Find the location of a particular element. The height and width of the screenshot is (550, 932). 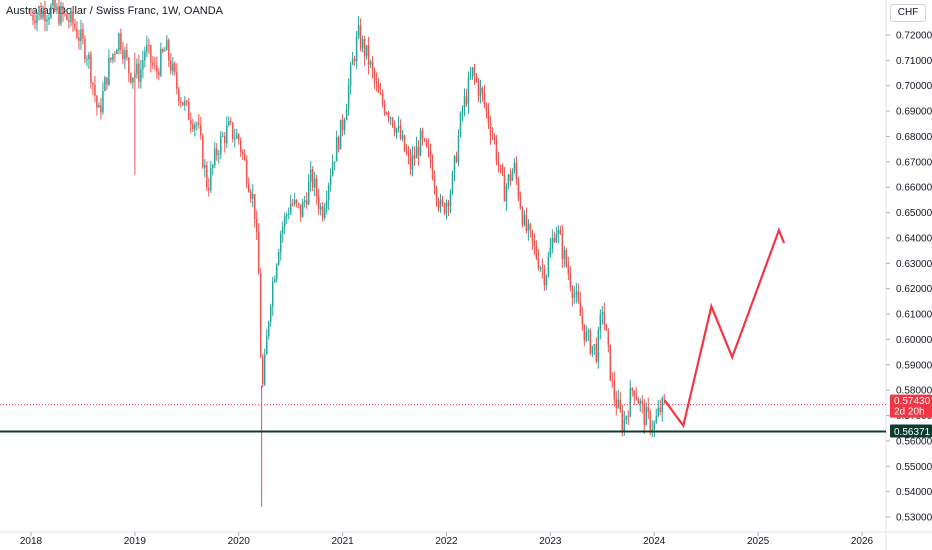

current-price-tag is located at coordinates (911, 406).